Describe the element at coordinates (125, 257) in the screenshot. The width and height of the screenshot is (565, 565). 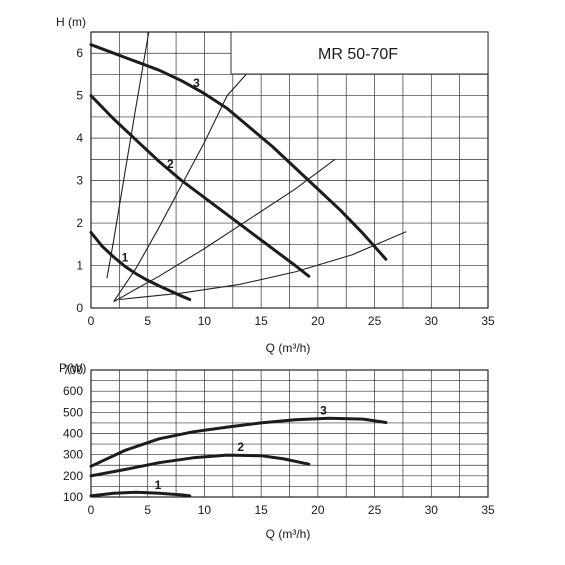
I see `head-curve-label-1: 1` at that location.